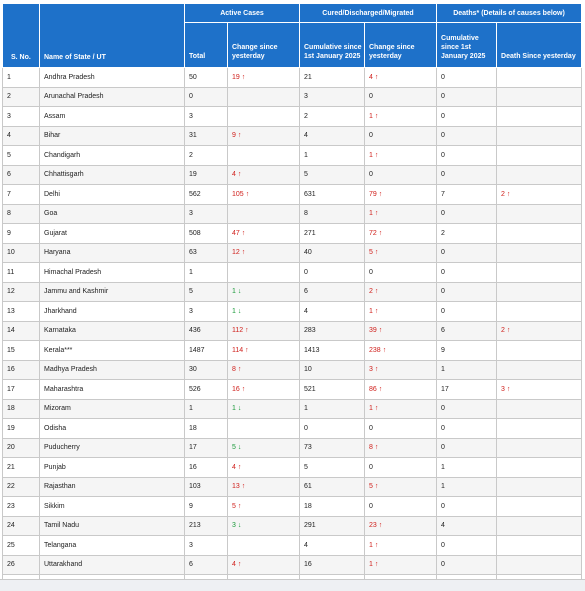 Image resolution: width=585 pixels, height=591 pixels. What do you see at coordinates (371, 467) in the screenshot?
I see `cured-change-cell-value: 0` at bounding box center [371, 467].